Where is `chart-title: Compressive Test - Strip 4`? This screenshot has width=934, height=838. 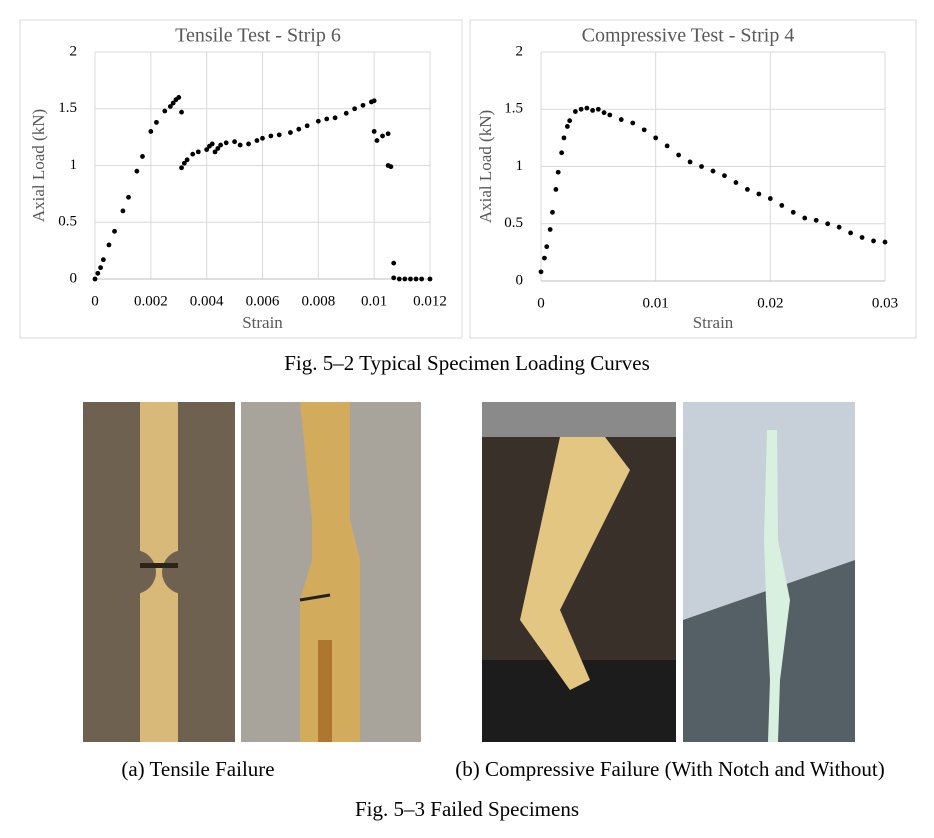 chart-title: Compressive Test - Strip 4 is located at coordinates (688, 36).